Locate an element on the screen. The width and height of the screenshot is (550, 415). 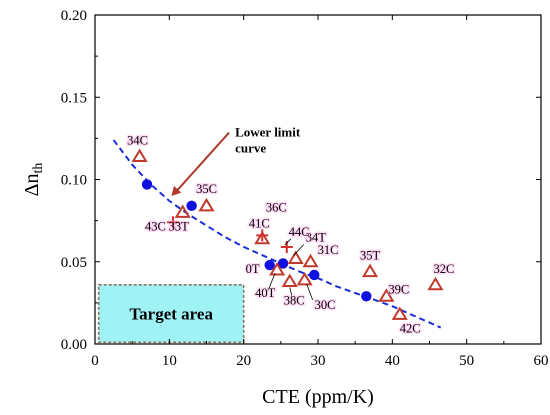
x-tick-label: 10 is located at coordinates (169, 361).